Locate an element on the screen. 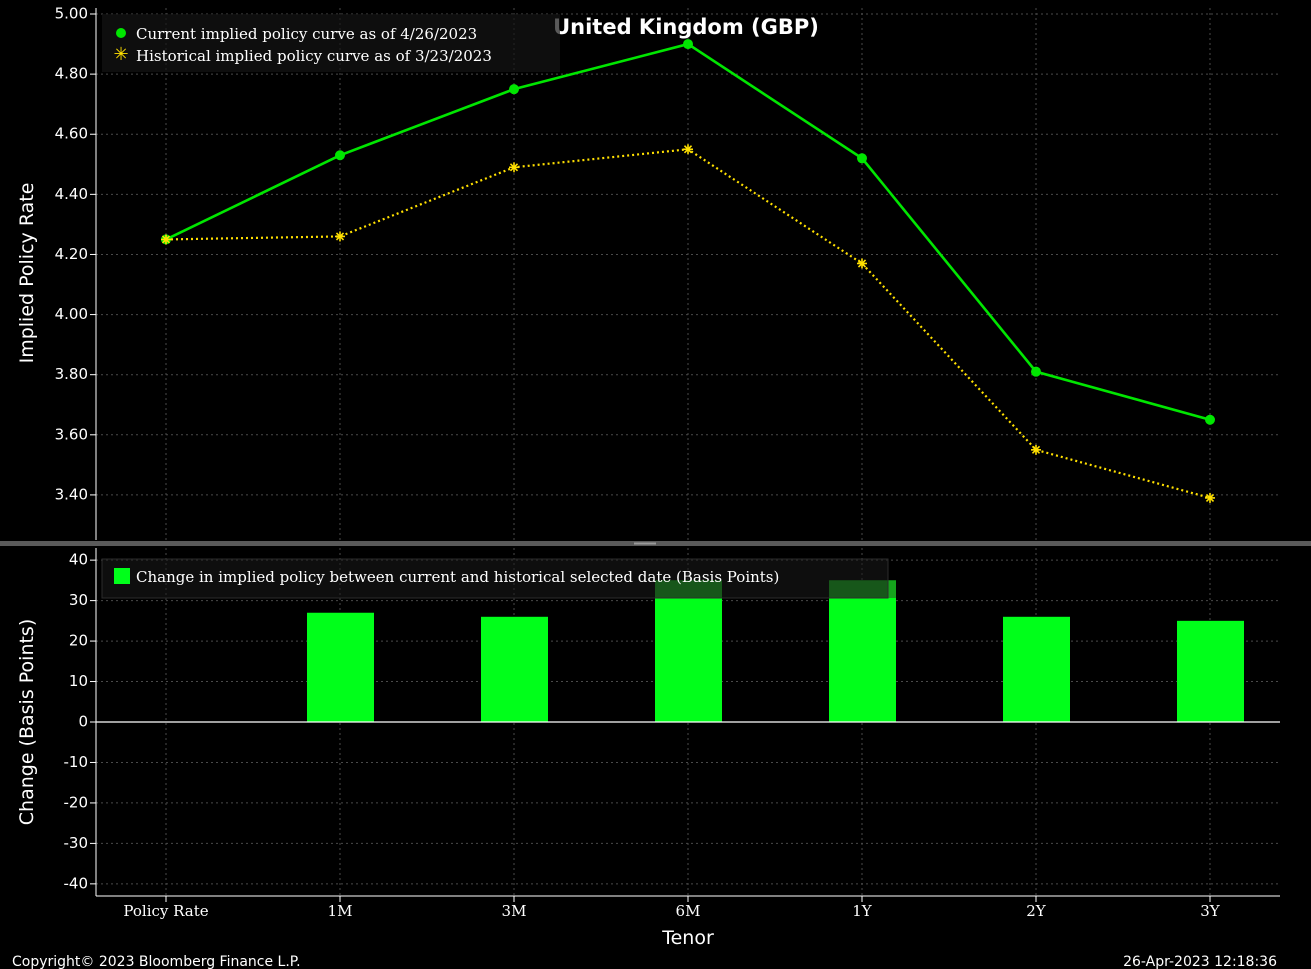 The image size is (1311, 969). top-y-tick-label: 4.40 is located at coordinates (71, 194).